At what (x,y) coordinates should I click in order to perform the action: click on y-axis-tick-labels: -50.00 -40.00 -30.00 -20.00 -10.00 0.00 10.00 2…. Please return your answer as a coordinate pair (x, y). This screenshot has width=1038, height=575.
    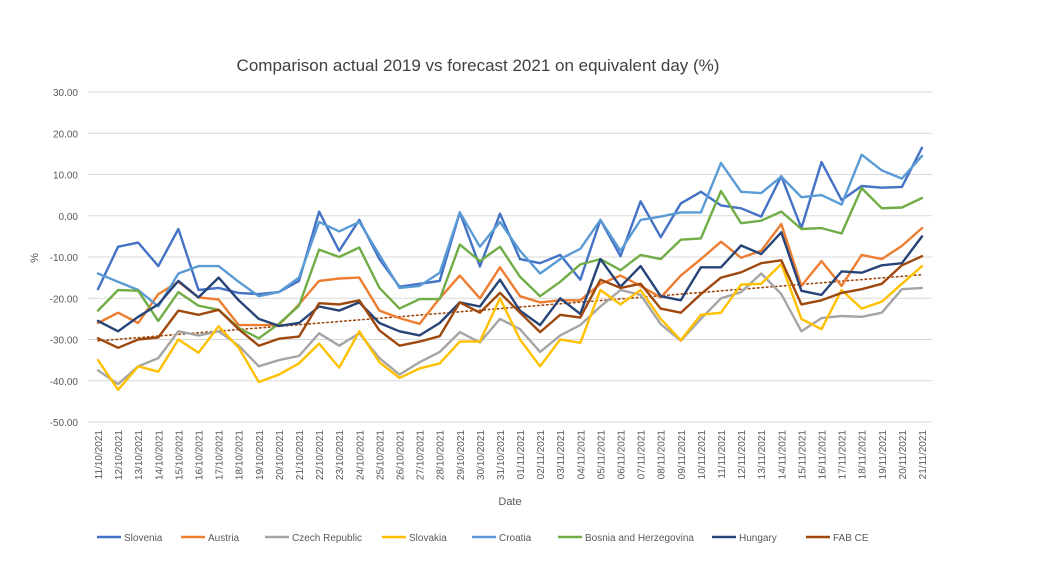
    Looking at the image, I should click on (64, 258).